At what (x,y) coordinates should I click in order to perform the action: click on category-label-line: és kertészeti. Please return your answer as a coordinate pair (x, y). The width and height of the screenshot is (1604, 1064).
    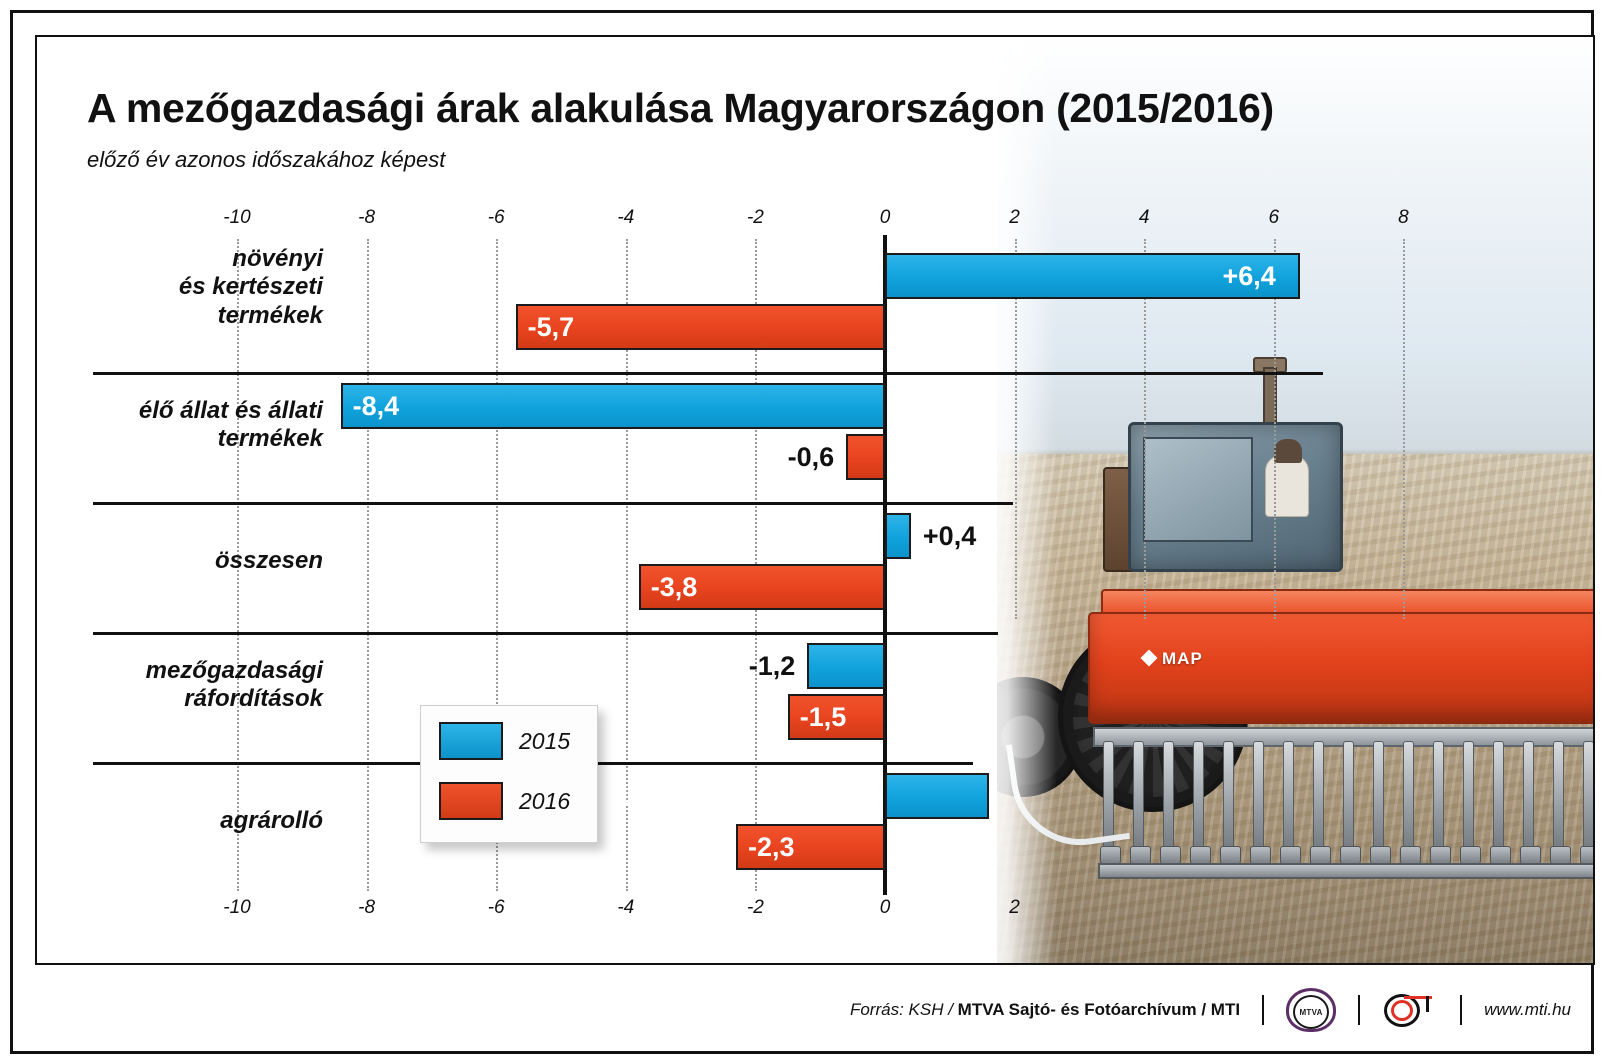
    Looking at the image, I should click on (250, 287).